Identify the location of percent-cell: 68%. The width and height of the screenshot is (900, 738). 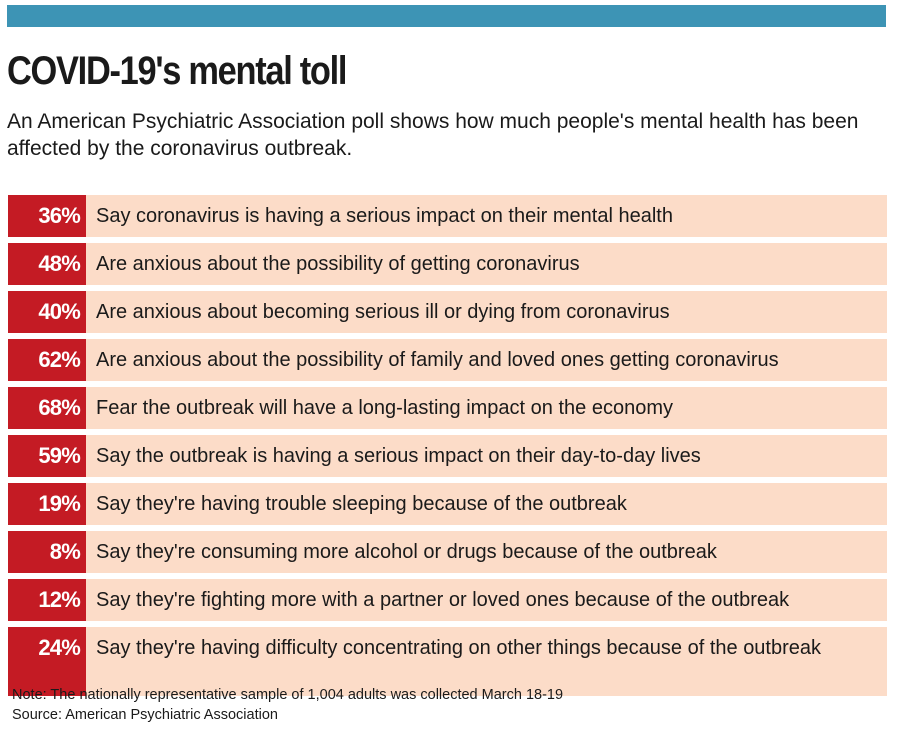
(47, 408).